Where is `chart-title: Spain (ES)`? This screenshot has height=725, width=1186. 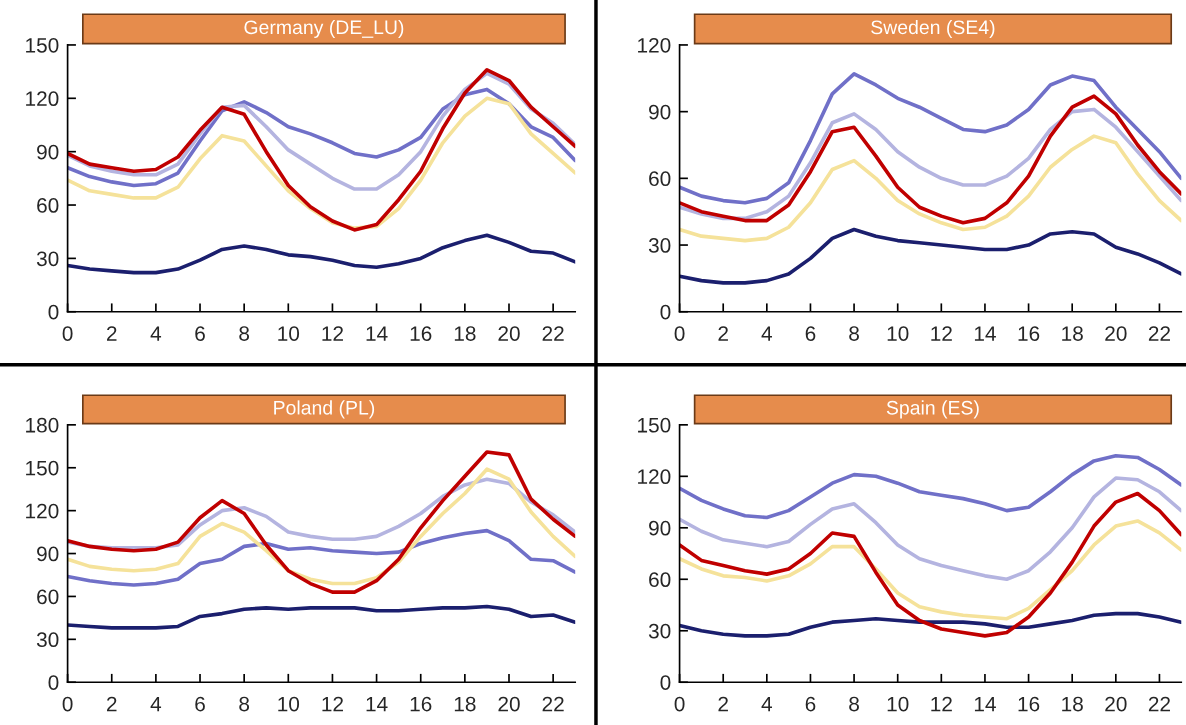 chart-title: Spain (ES) is located at coordinates (932, 409).